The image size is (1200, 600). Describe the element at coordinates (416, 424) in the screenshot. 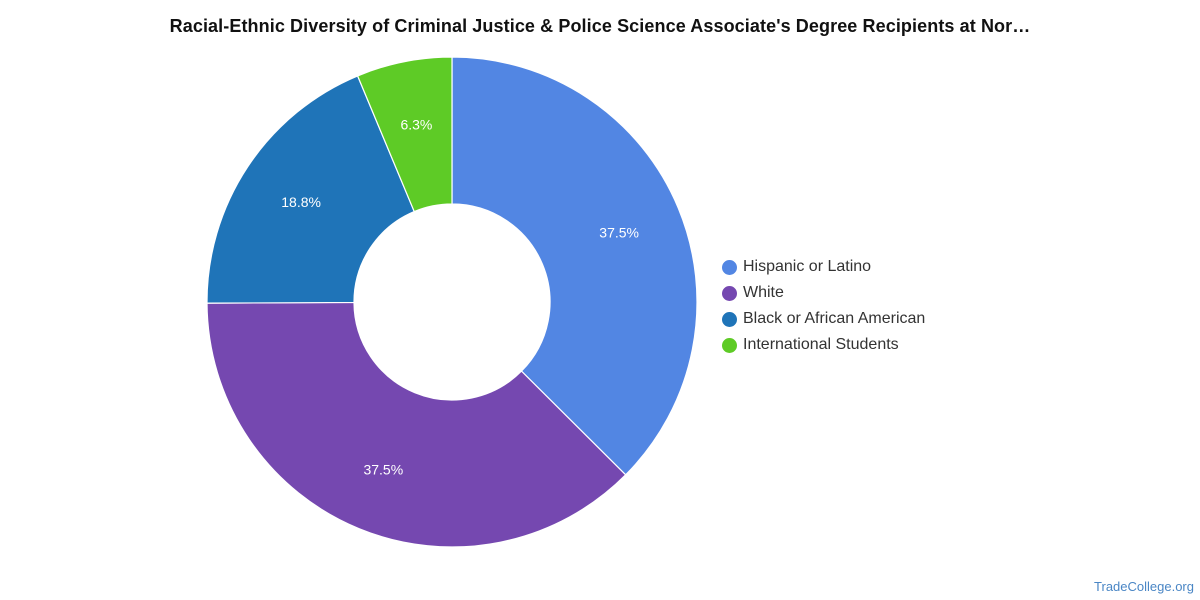

I see `slice-white` at that location.